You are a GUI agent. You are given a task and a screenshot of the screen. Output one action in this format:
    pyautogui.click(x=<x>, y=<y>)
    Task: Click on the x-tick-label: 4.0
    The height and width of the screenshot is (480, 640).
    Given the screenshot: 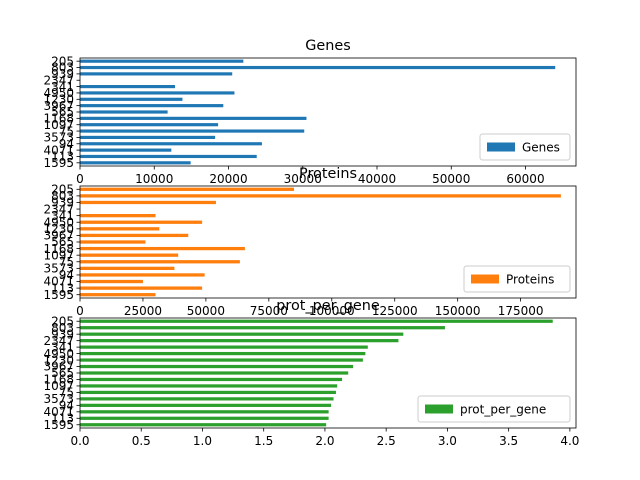 What is the action you would take?
    pyautogui.click(x=569, y=441)
    